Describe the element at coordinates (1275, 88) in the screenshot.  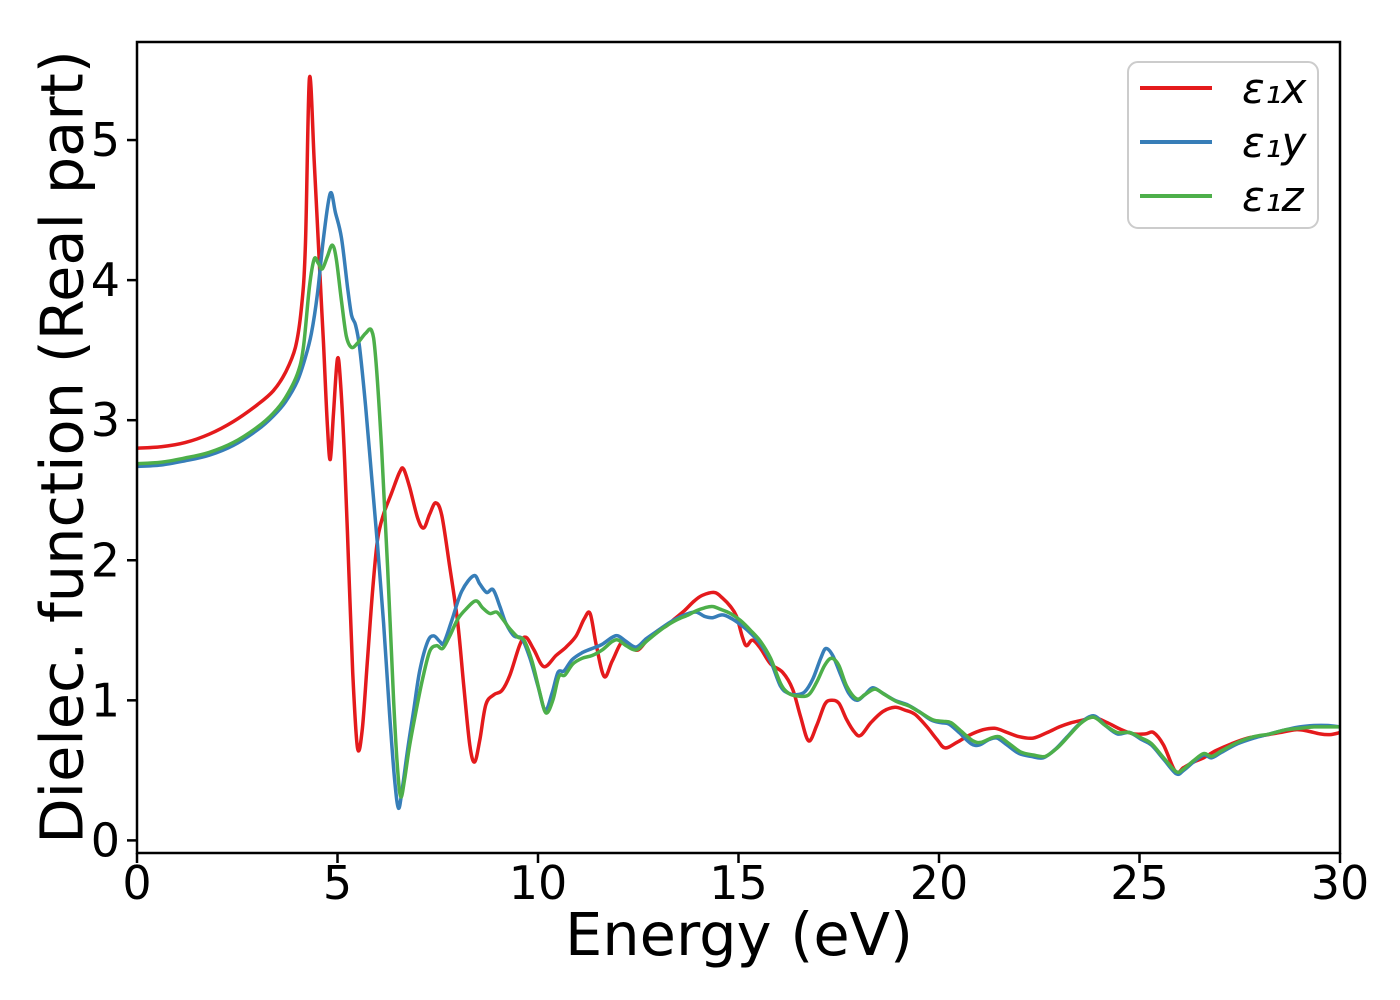
I see `legend-label-epsilon1-x: ε₁x` at that location.